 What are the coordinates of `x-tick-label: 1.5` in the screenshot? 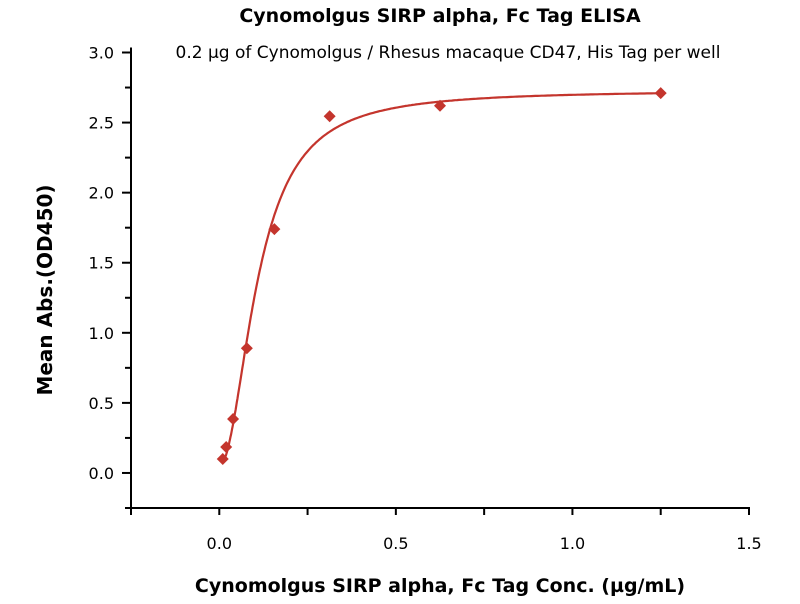 It's located at (748, 543).